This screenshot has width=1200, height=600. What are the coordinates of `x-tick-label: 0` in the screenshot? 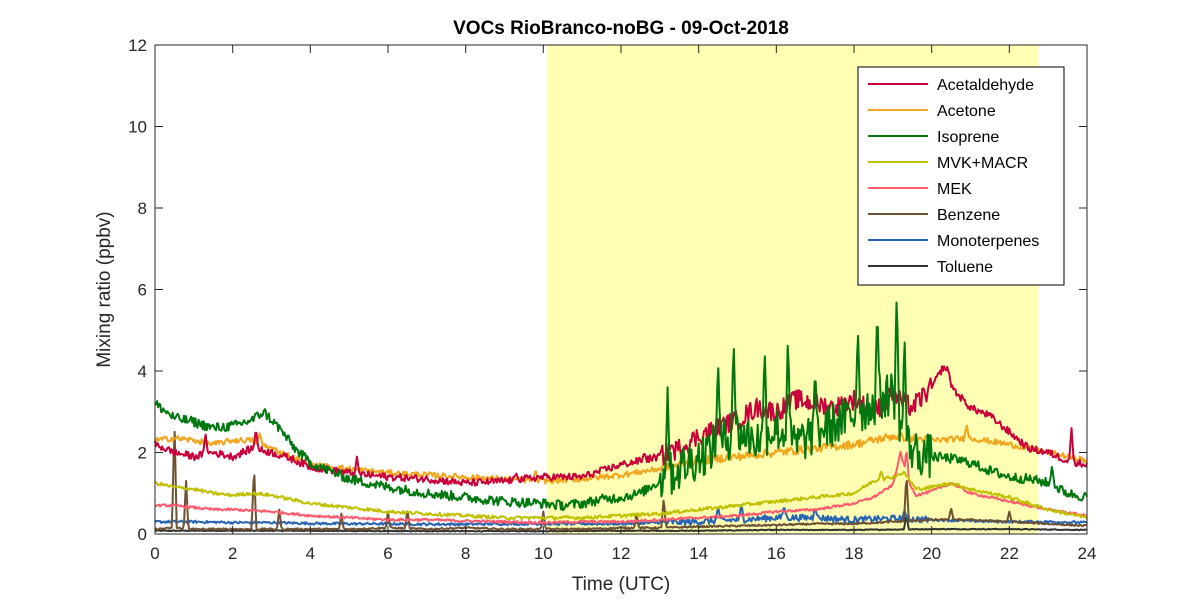 It's located at (154, 553).